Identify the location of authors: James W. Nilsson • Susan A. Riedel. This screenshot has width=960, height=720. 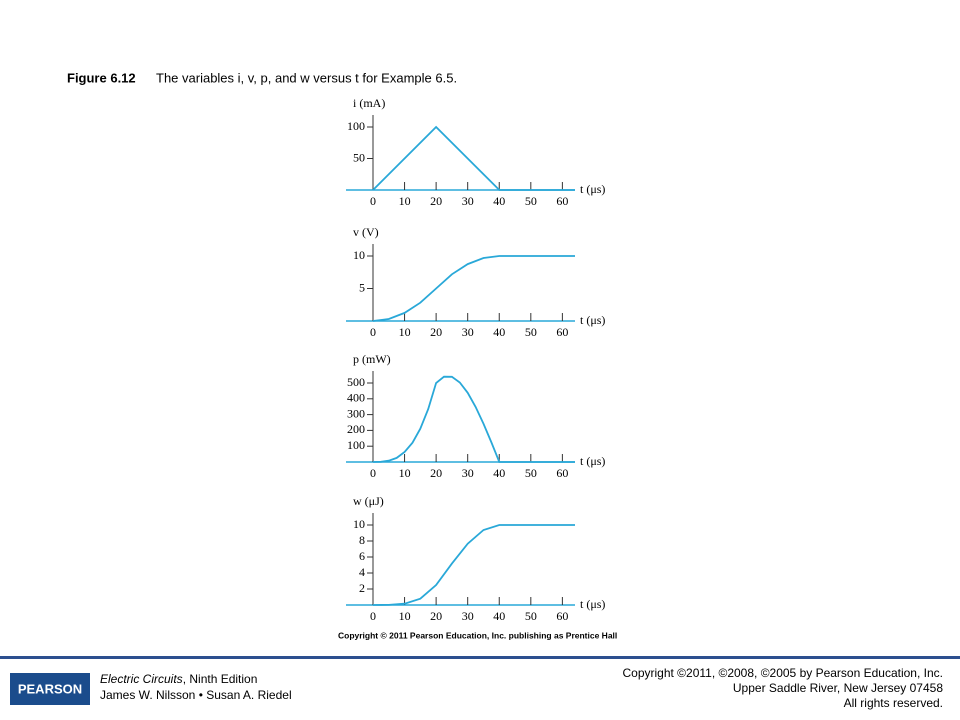
(196, 695).